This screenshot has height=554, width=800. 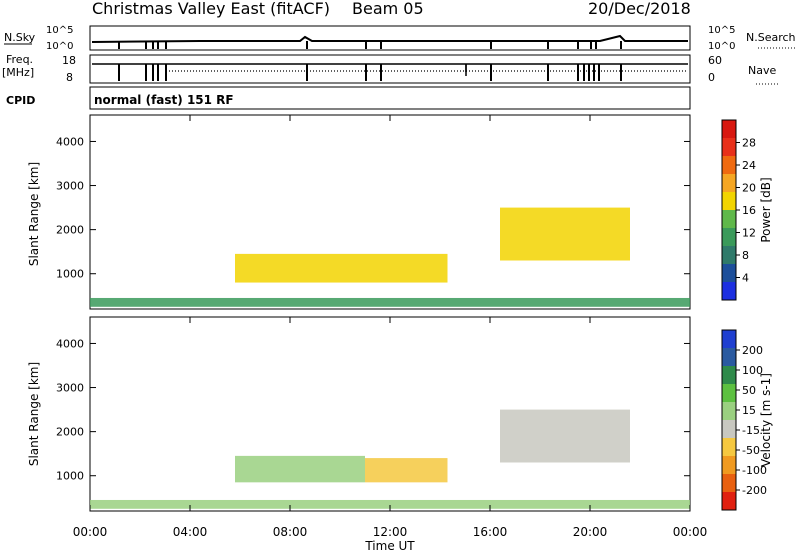 What do you see at coordinates (190, 532) in the screenshot?
I see `xtick-label: 04:00` at bounding box center [190, 532].